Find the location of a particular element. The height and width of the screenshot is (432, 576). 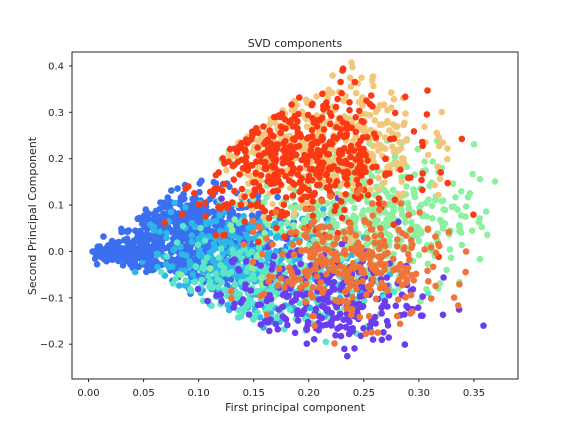

y-tick-label: 0.1 is located at coordinates (56, 206).